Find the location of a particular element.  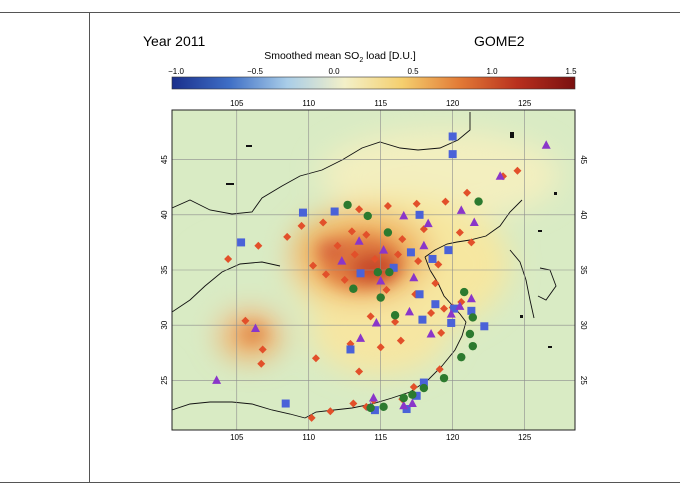

table-column-divider is located at coordinates (89, 247).